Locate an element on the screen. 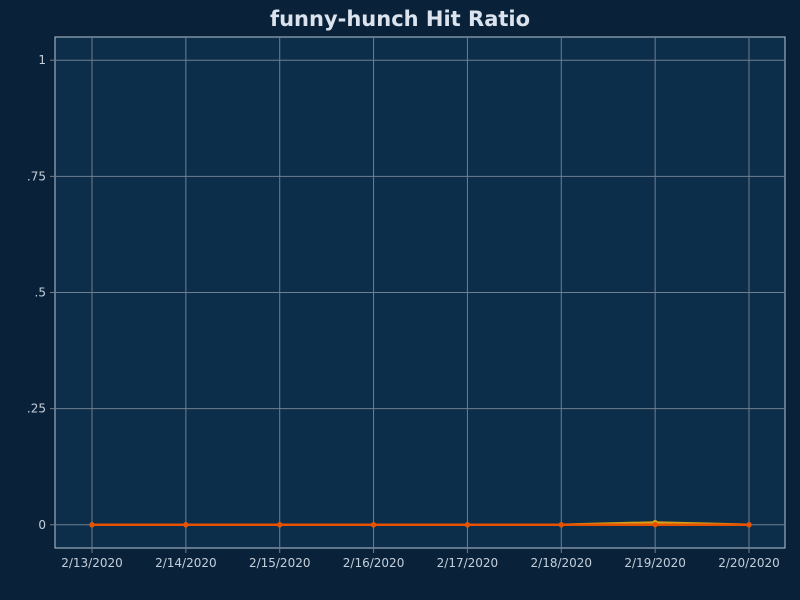 The image size is (800, 600). x-tick-label: 2/14/2020 is located at coordinates (186, 563).